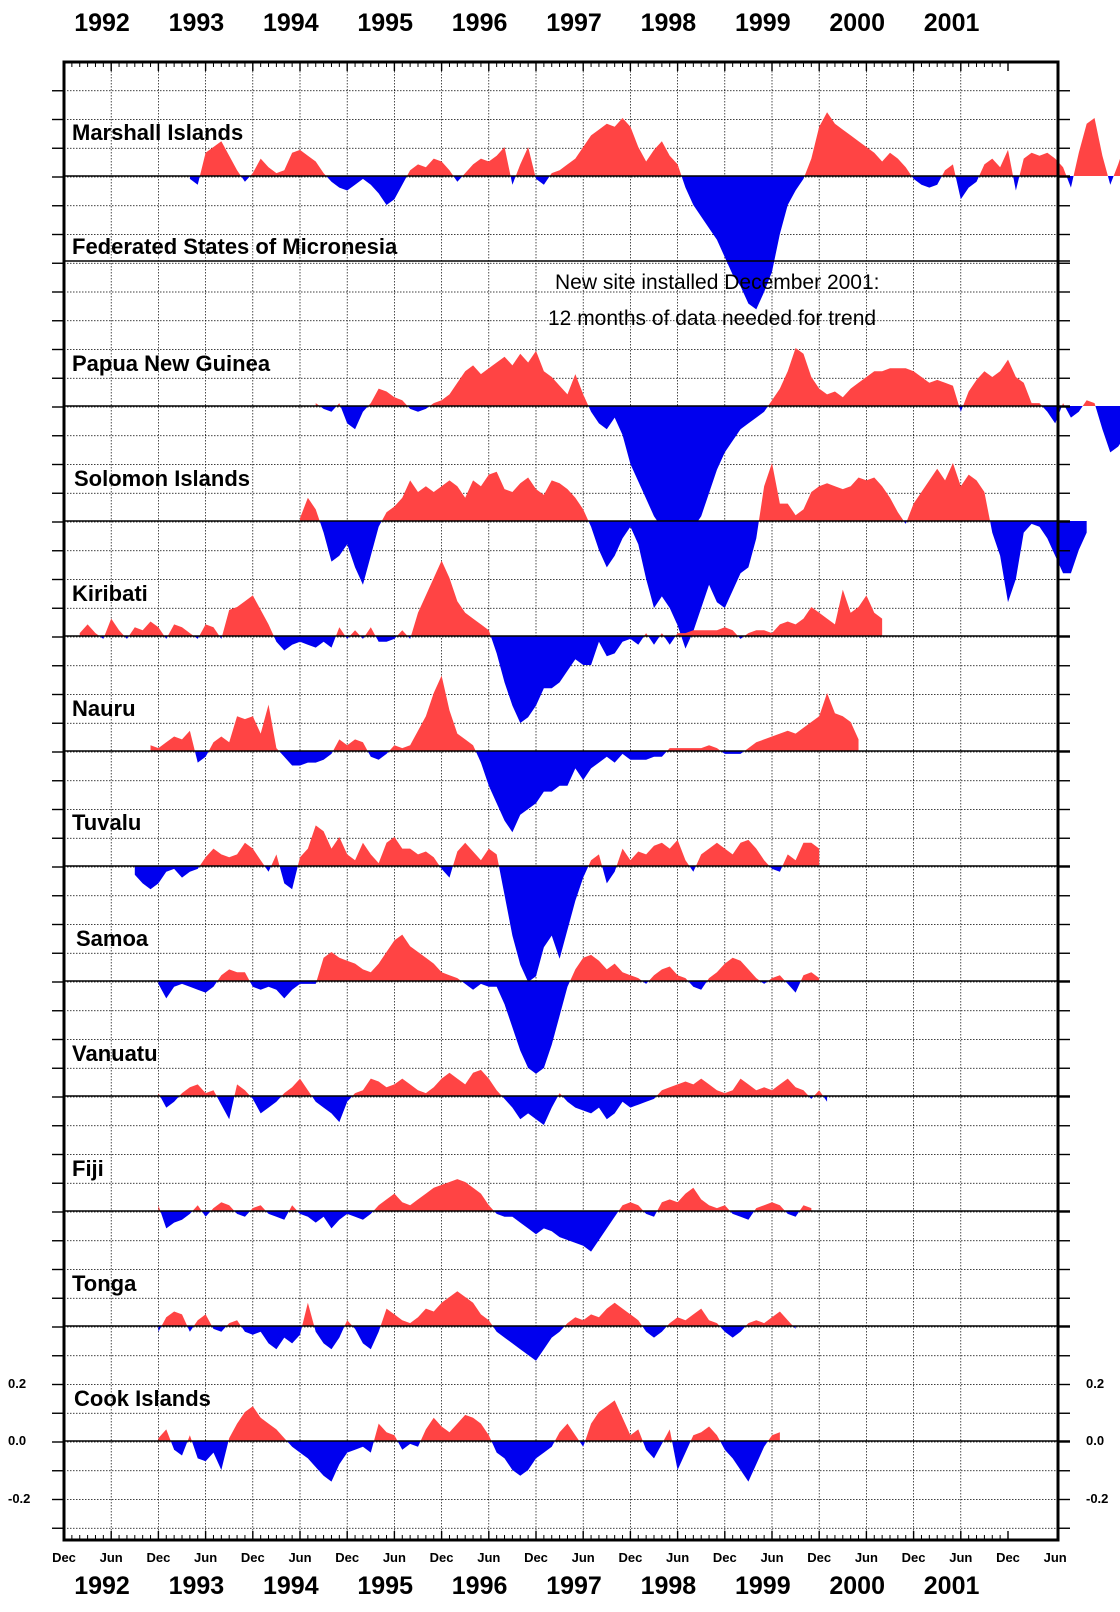 Image resolution: width=1120 pixels, height=1612 pixels. What do you see at coordinates (485, 496) in the screenshot?
I see `positive-anomaly-solomon-islands` at bounding box center [485, 496].